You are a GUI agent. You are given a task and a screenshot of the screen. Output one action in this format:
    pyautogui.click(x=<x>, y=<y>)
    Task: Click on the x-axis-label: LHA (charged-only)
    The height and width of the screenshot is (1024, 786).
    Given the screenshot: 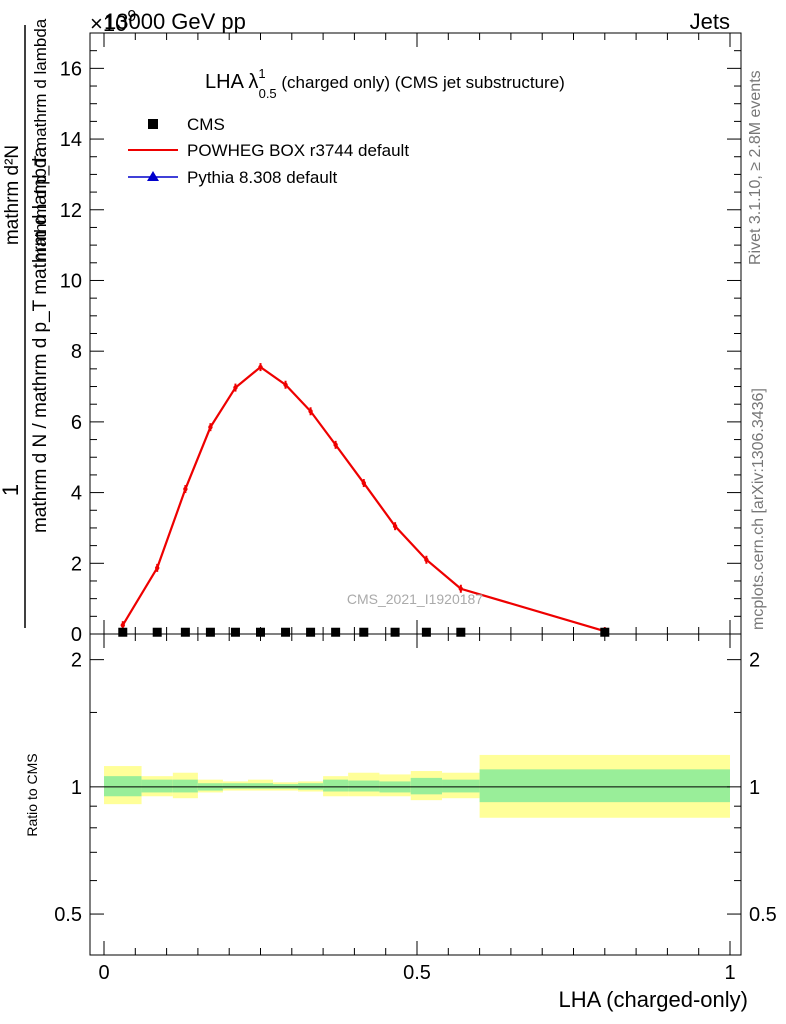 What is the action you would take?
    pyautogui.click(x=653, y=999)
    